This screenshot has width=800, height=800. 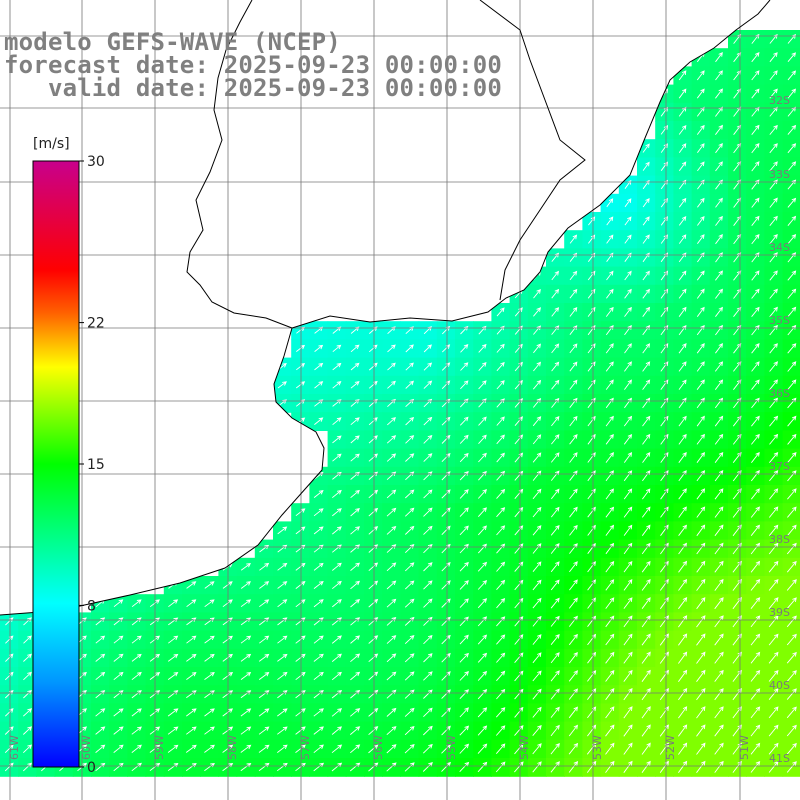 I want to click on longitude-label: 57W, so click(x=305, y=747).